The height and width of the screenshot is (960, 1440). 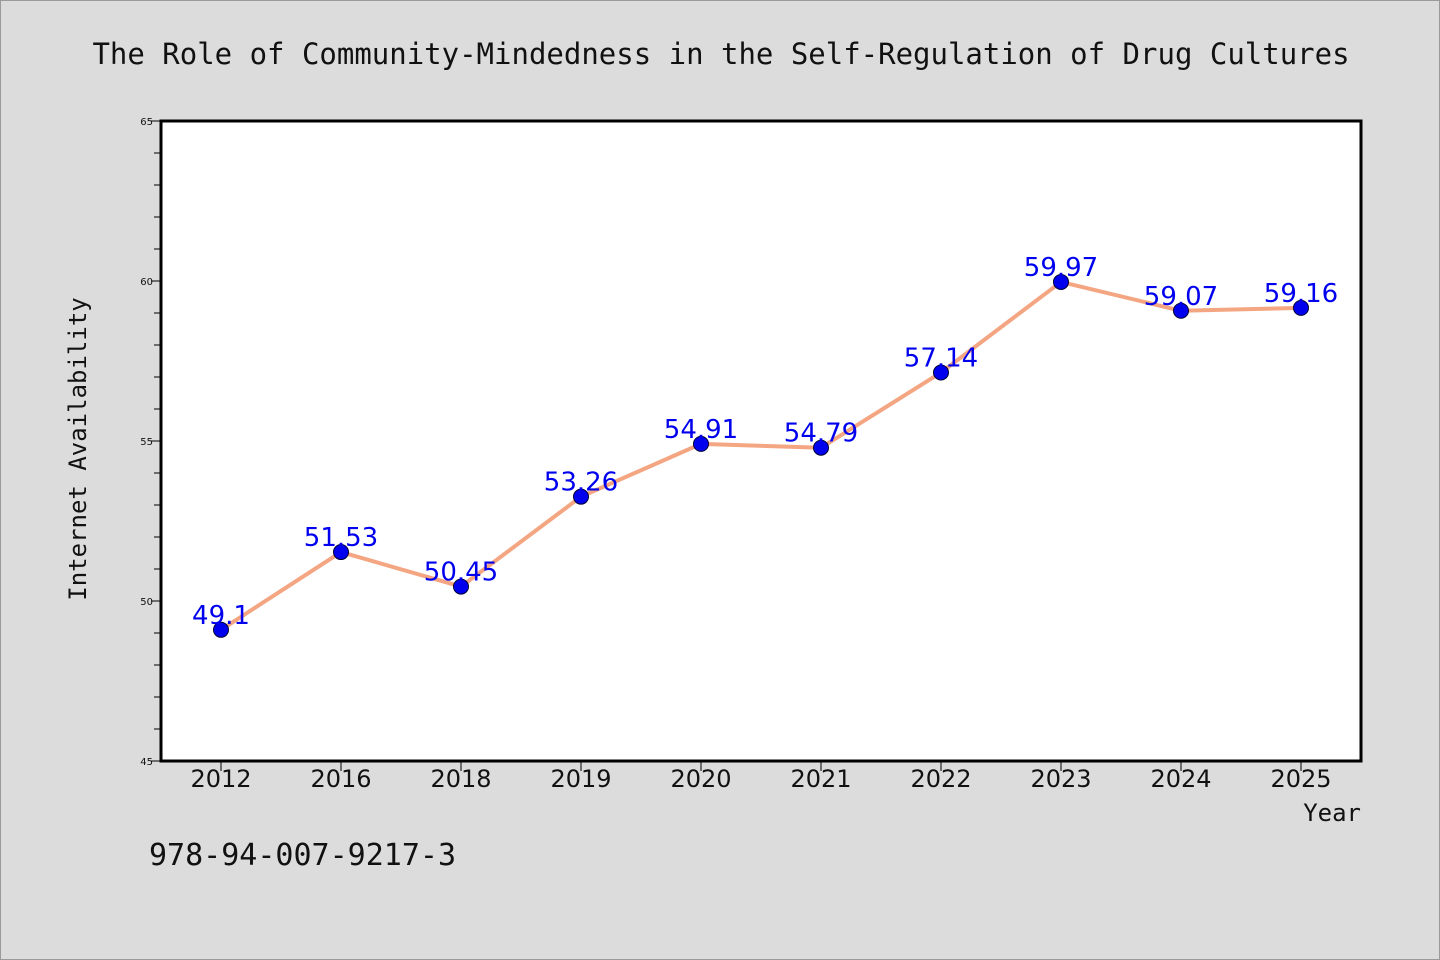 I want to click on data-label: 54.91, so click(x=701, y=430).